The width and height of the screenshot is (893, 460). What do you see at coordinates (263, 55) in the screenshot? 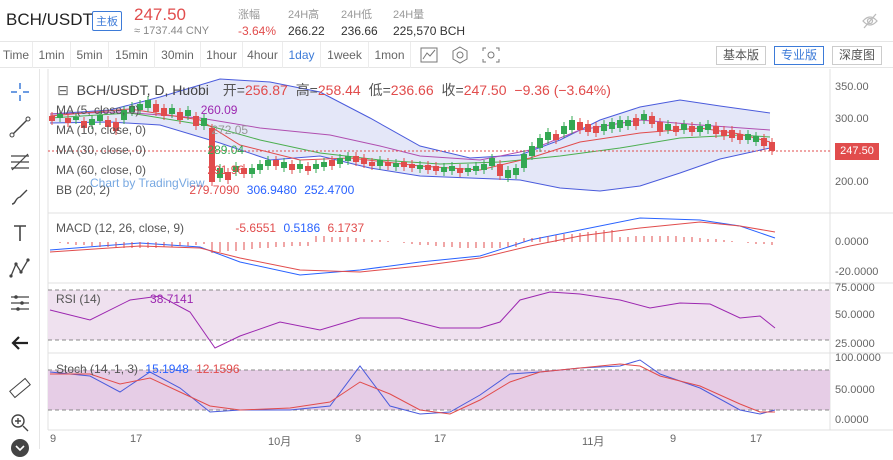
I see `tf-4hour: 4hour` at bounding box center [263, 55].